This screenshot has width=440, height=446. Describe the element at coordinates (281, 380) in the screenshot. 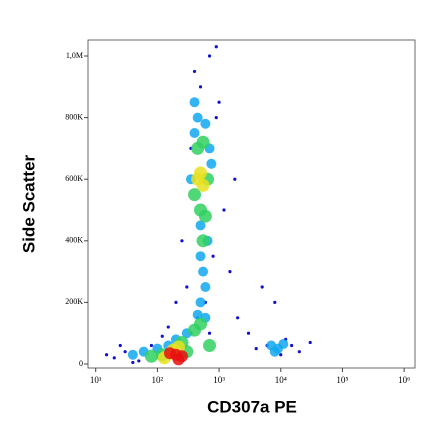

I see `x-tick-label: 10⁴` at that location.